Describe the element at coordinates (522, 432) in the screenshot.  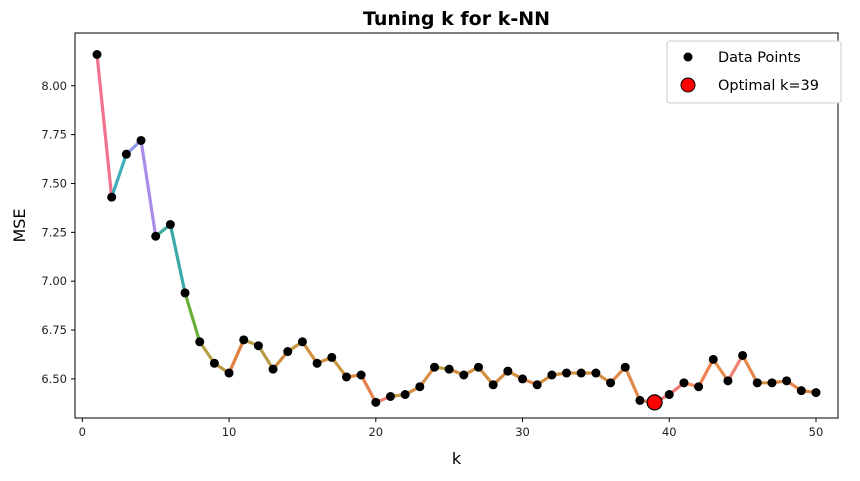
I see `x-tick-label: 30` at that location.